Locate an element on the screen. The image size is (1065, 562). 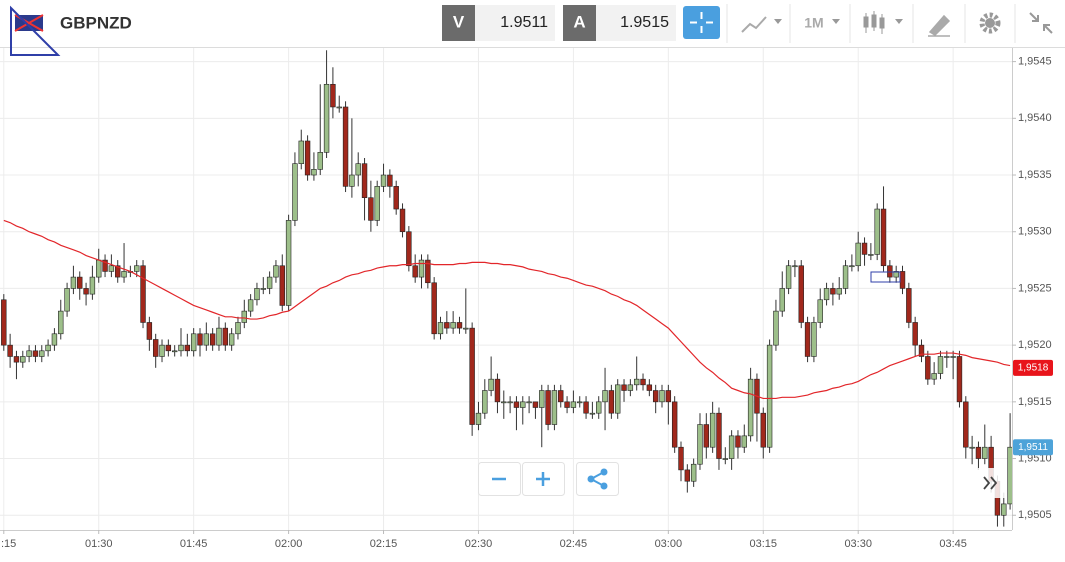
ask-box is located at coordinates (636, 23).